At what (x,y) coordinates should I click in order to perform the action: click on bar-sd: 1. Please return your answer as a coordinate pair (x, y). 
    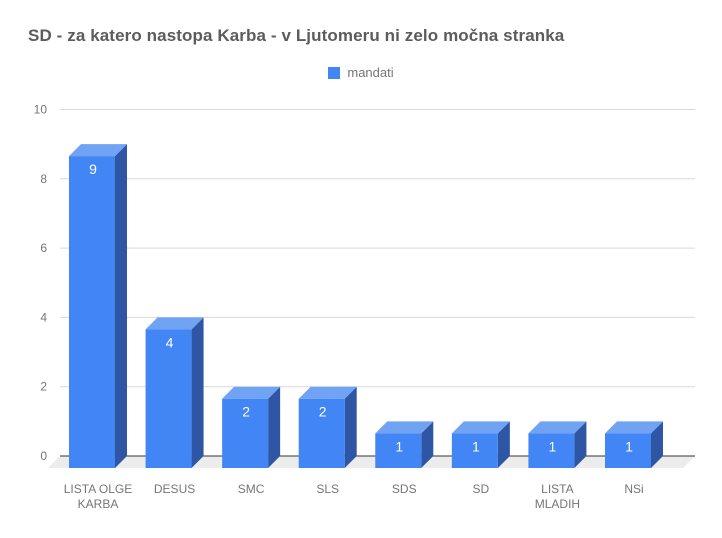
    Looking at the image, I should click on (480, 444).